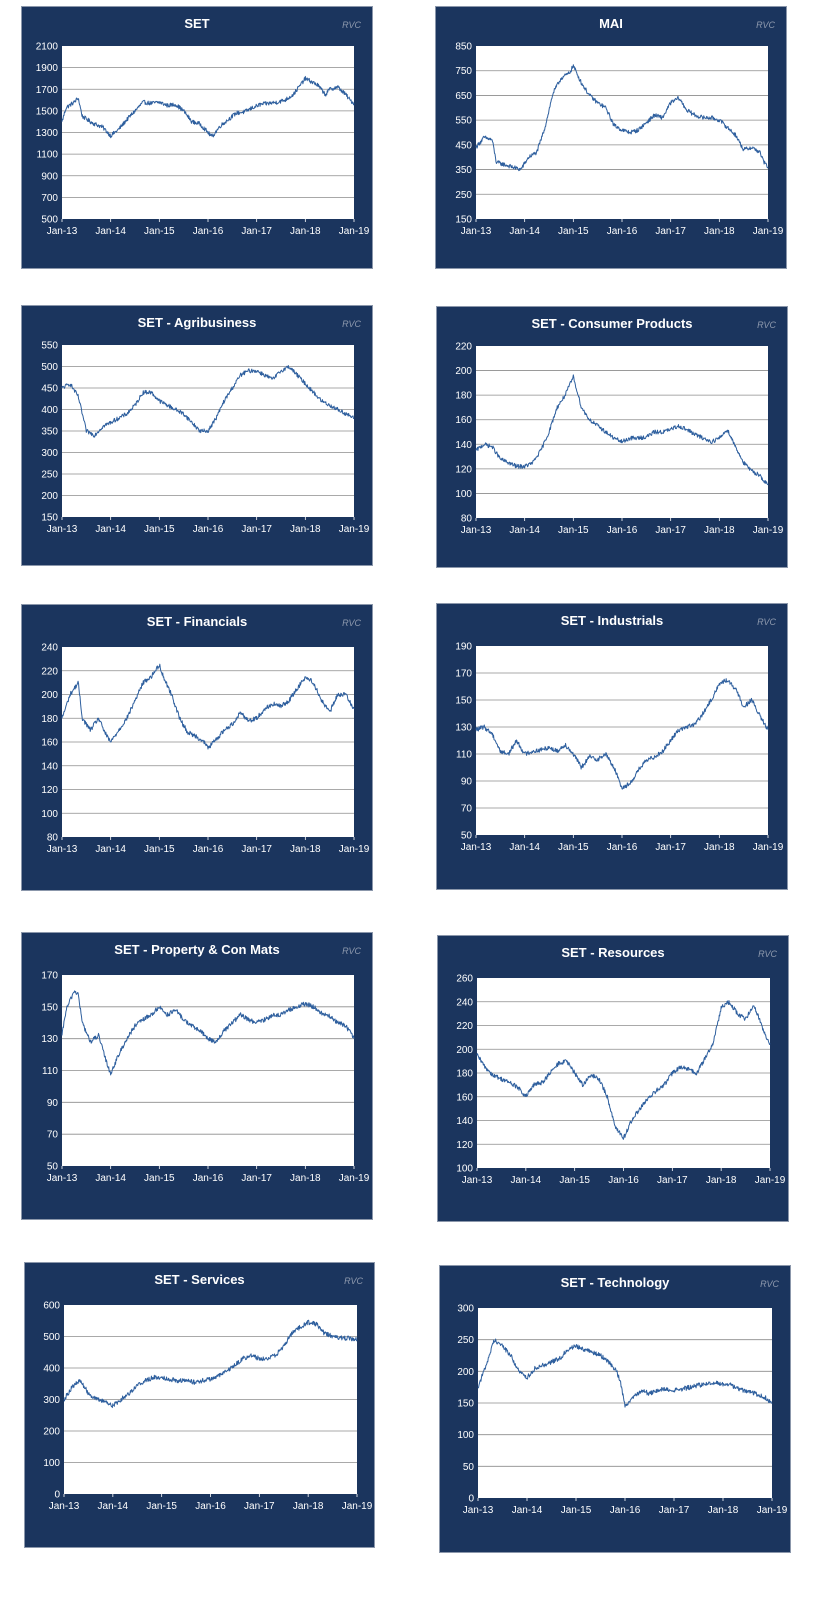  I want to click on y-tick-label: 300, so click(465, 1309).